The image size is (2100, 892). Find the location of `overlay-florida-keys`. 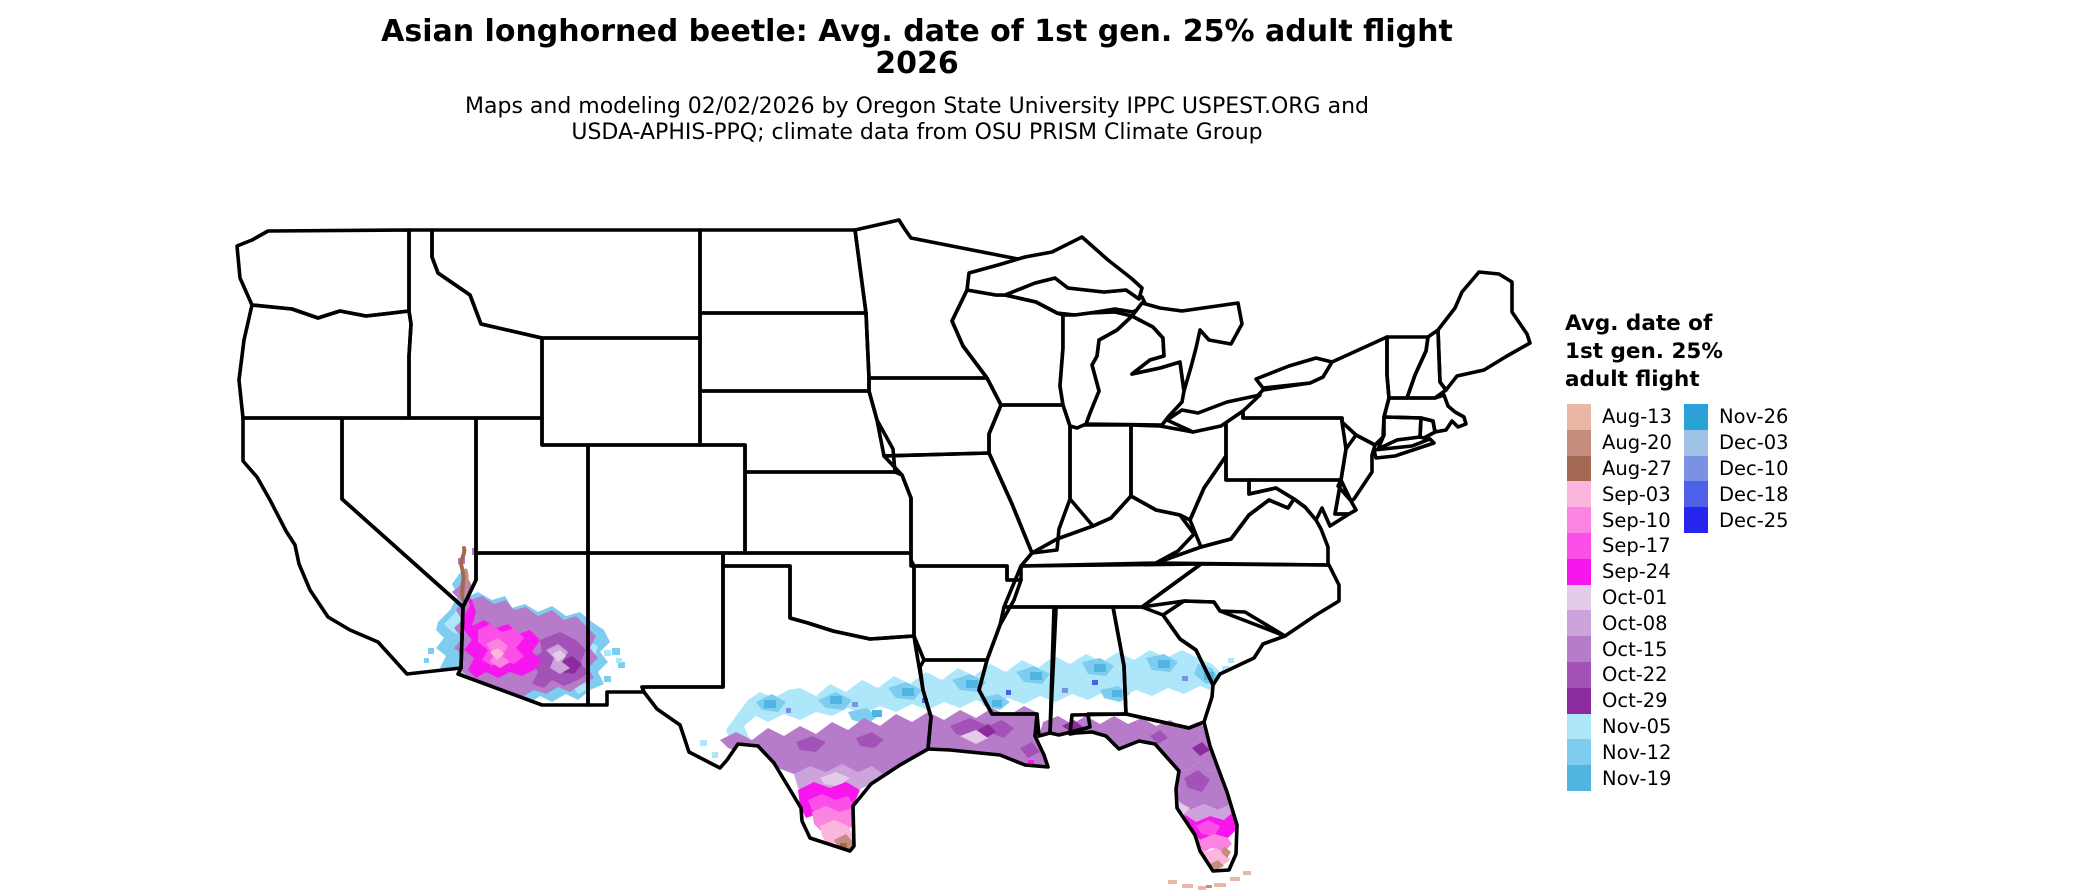

overlay-florida-keys is located at coordinates (1209, 880).